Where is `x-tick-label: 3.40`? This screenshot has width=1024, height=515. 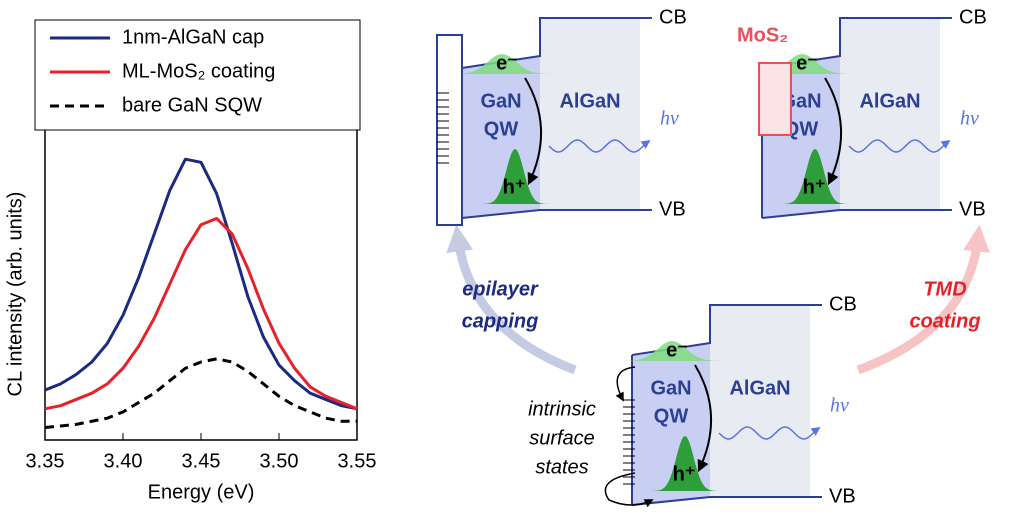
x-tick-label: 3.40 is located at coordinates (123, 461).